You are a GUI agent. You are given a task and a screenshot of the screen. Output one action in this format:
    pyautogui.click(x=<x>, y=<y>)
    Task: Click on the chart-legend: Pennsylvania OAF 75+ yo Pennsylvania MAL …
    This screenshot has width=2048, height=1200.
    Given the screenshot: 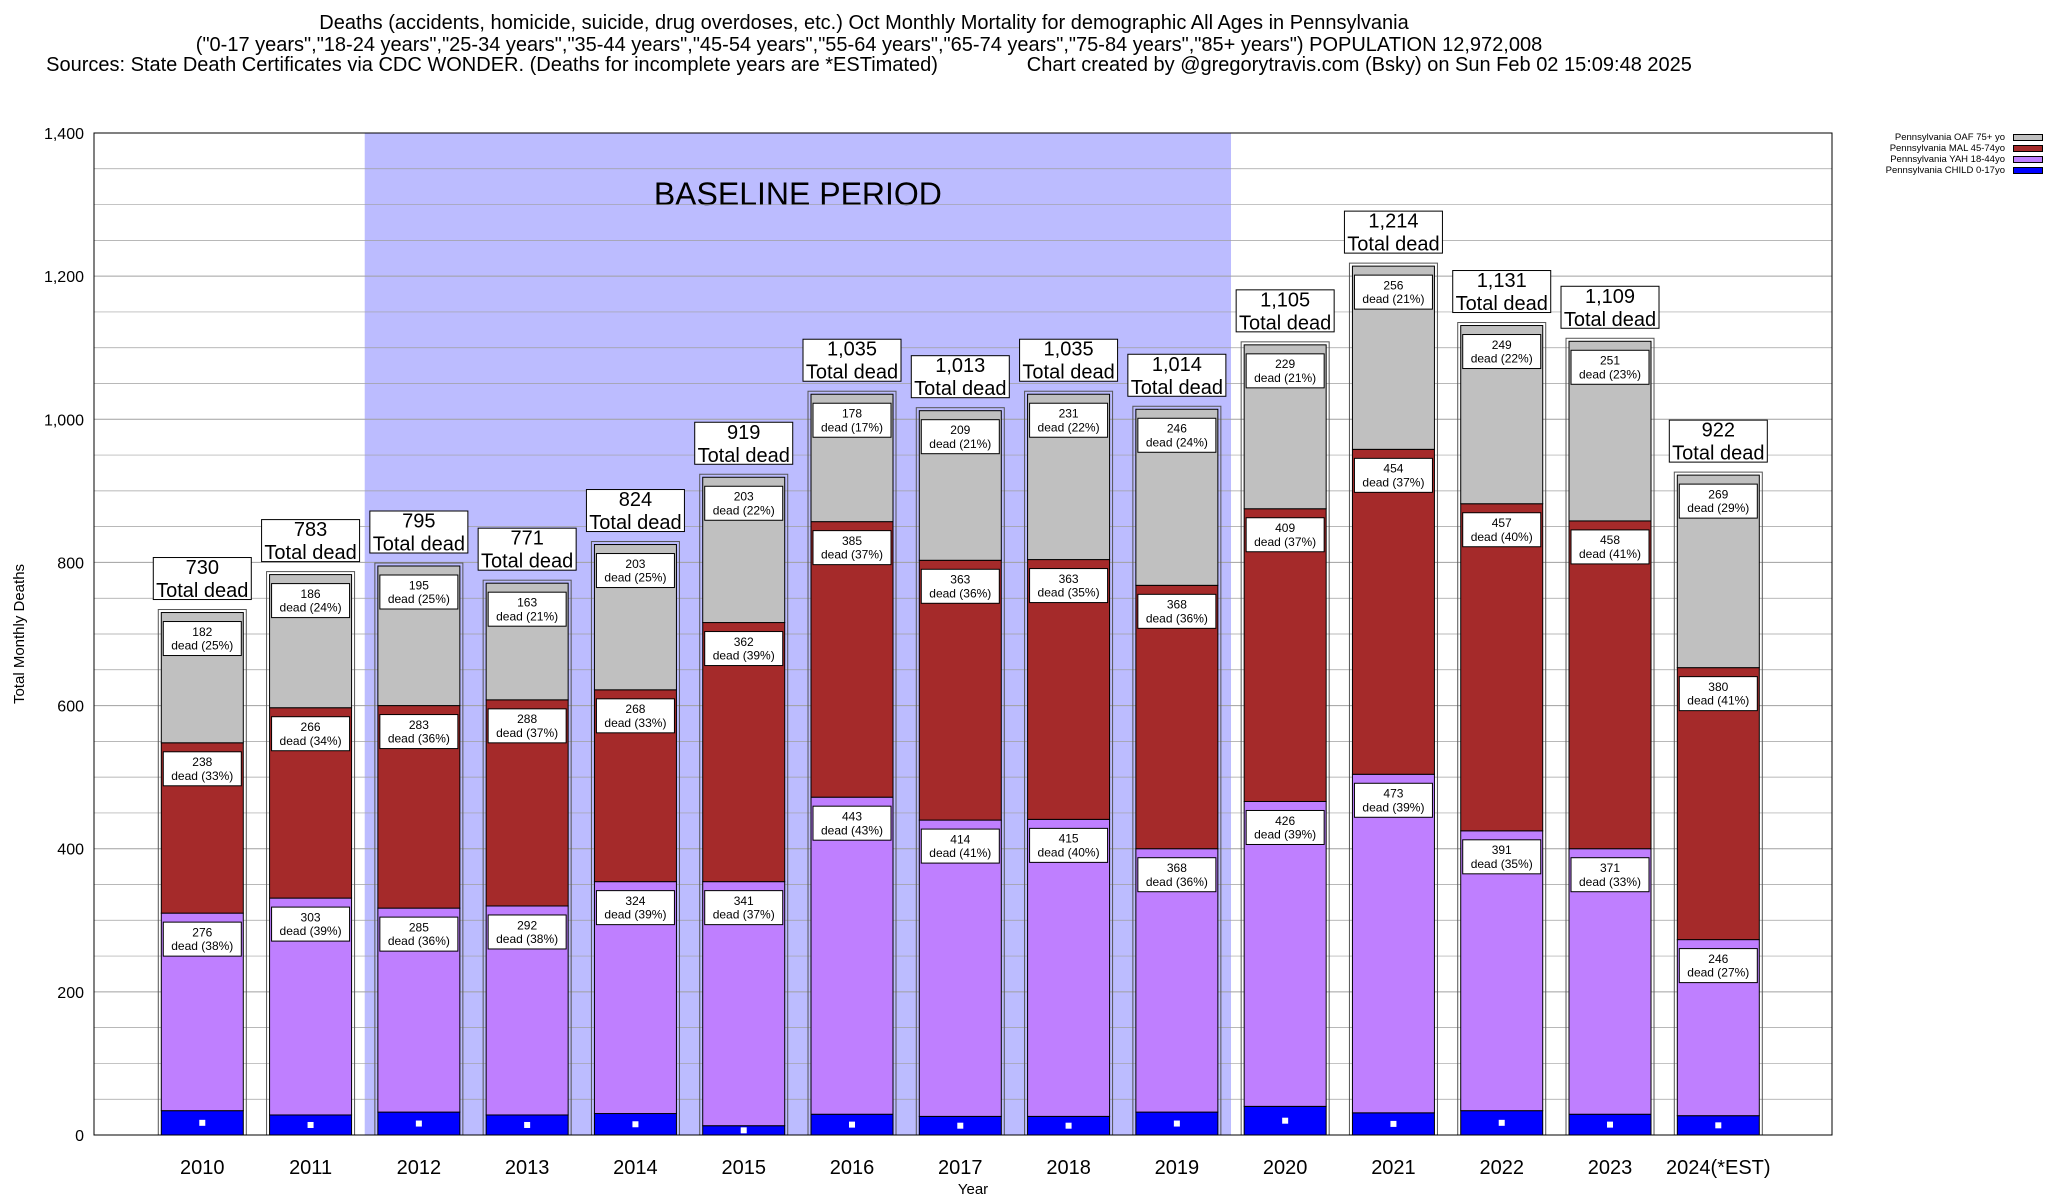 What is the action you would take?
    pyautogui.click(x=1945, y=154)
    